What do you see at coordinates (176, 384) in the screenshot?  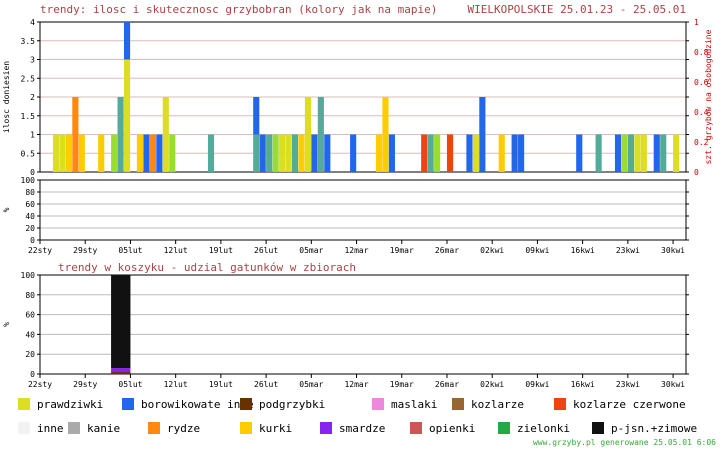 I see `x-tick-label: 12lut` at bounding box center [176, 384].